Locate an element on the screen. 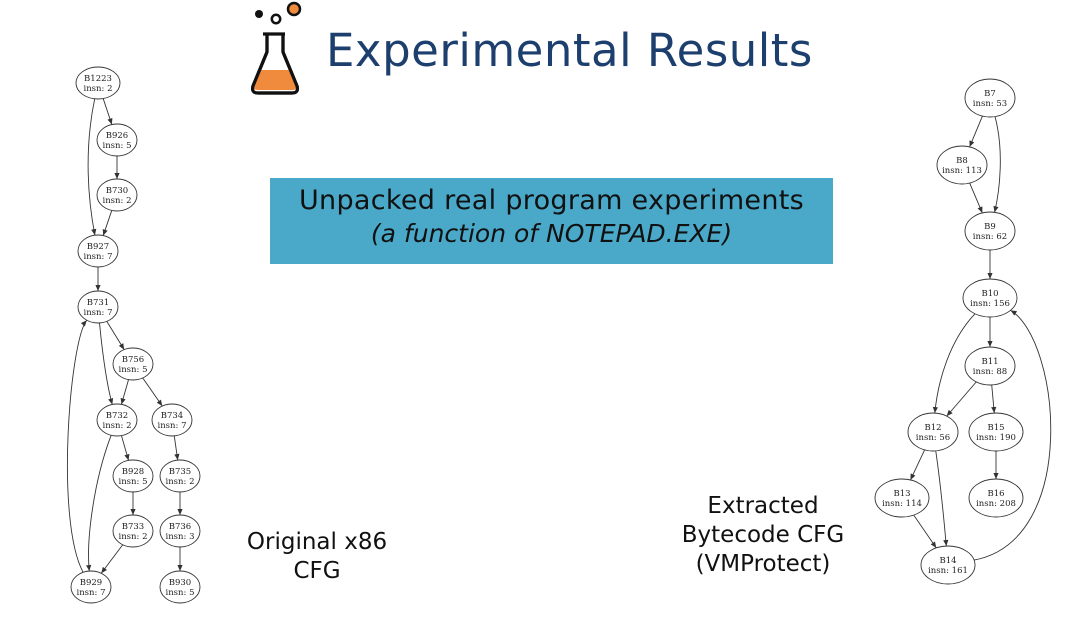 The width and height of the screenshot is (1092, 622). cfg-node-label: B7 is located at coordinates (990, 94).